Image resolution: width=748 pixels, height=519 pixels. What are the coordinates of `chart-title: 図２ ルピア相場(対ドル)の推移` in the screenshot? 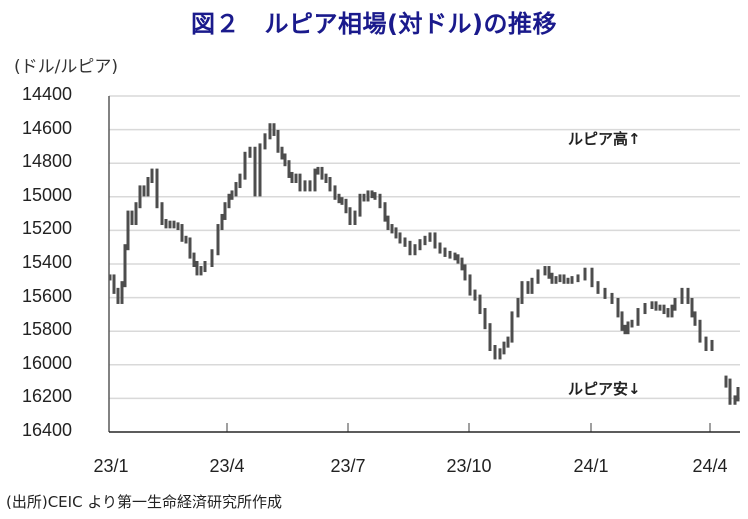 It's located at (374, 24).